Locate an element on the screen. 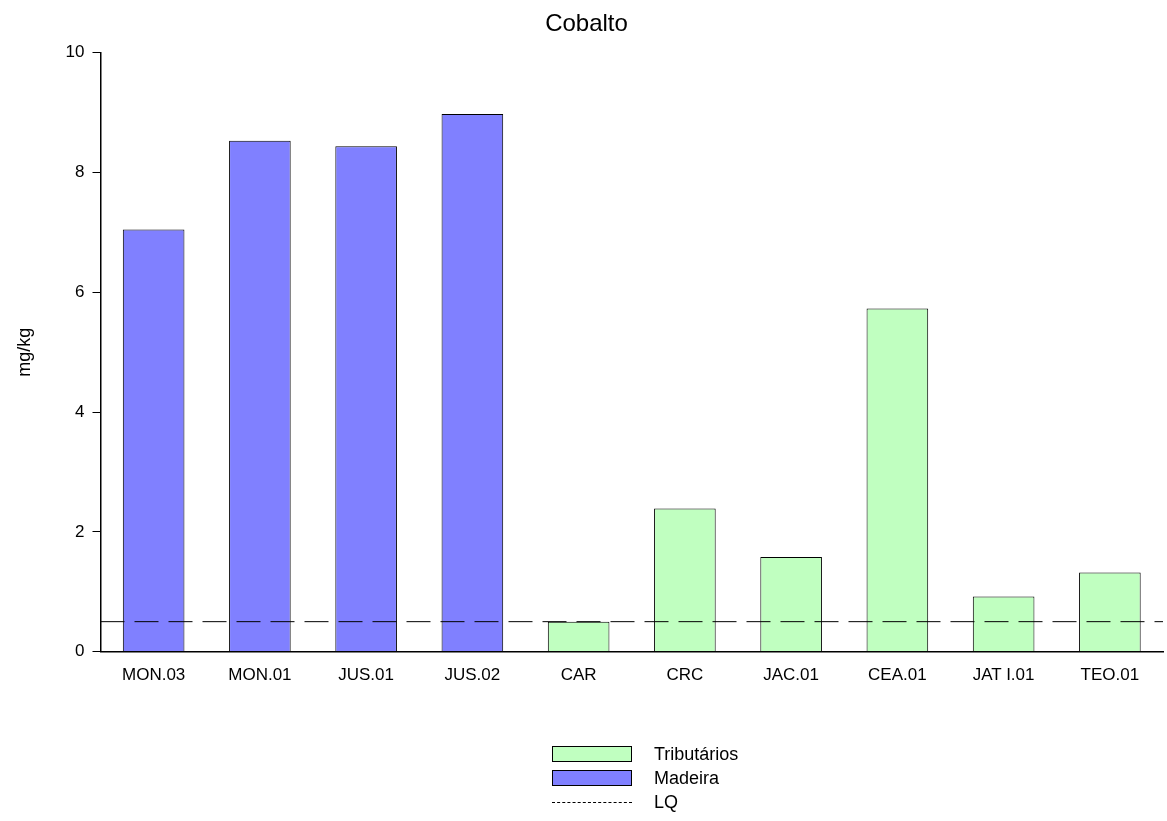 The height and width of the screenshot is (821, 1167). x-tick-label: CRC is located at coordinates (685, 675).